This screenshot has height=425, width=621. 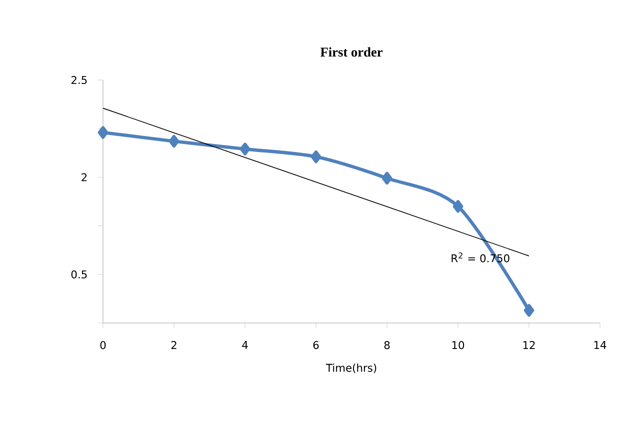 What do you see at coordinates (529, 345) in the screenshot?
I see `x-tick-label: 12` at bounding box center [529, 345].